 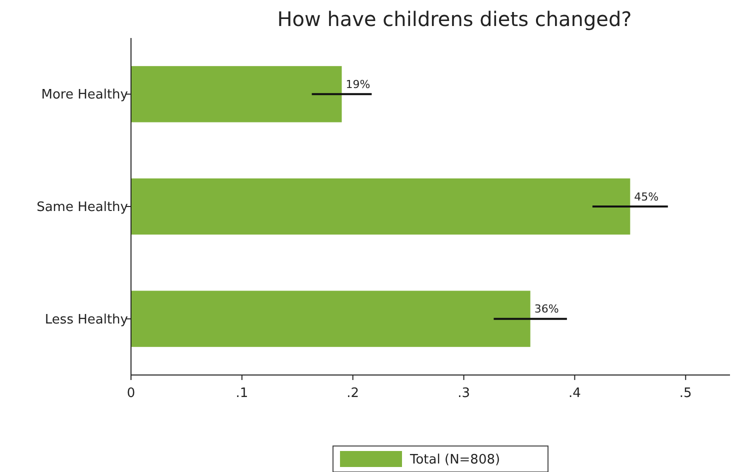 I want to click on data-label: 45%, so click(x=646, y=197).